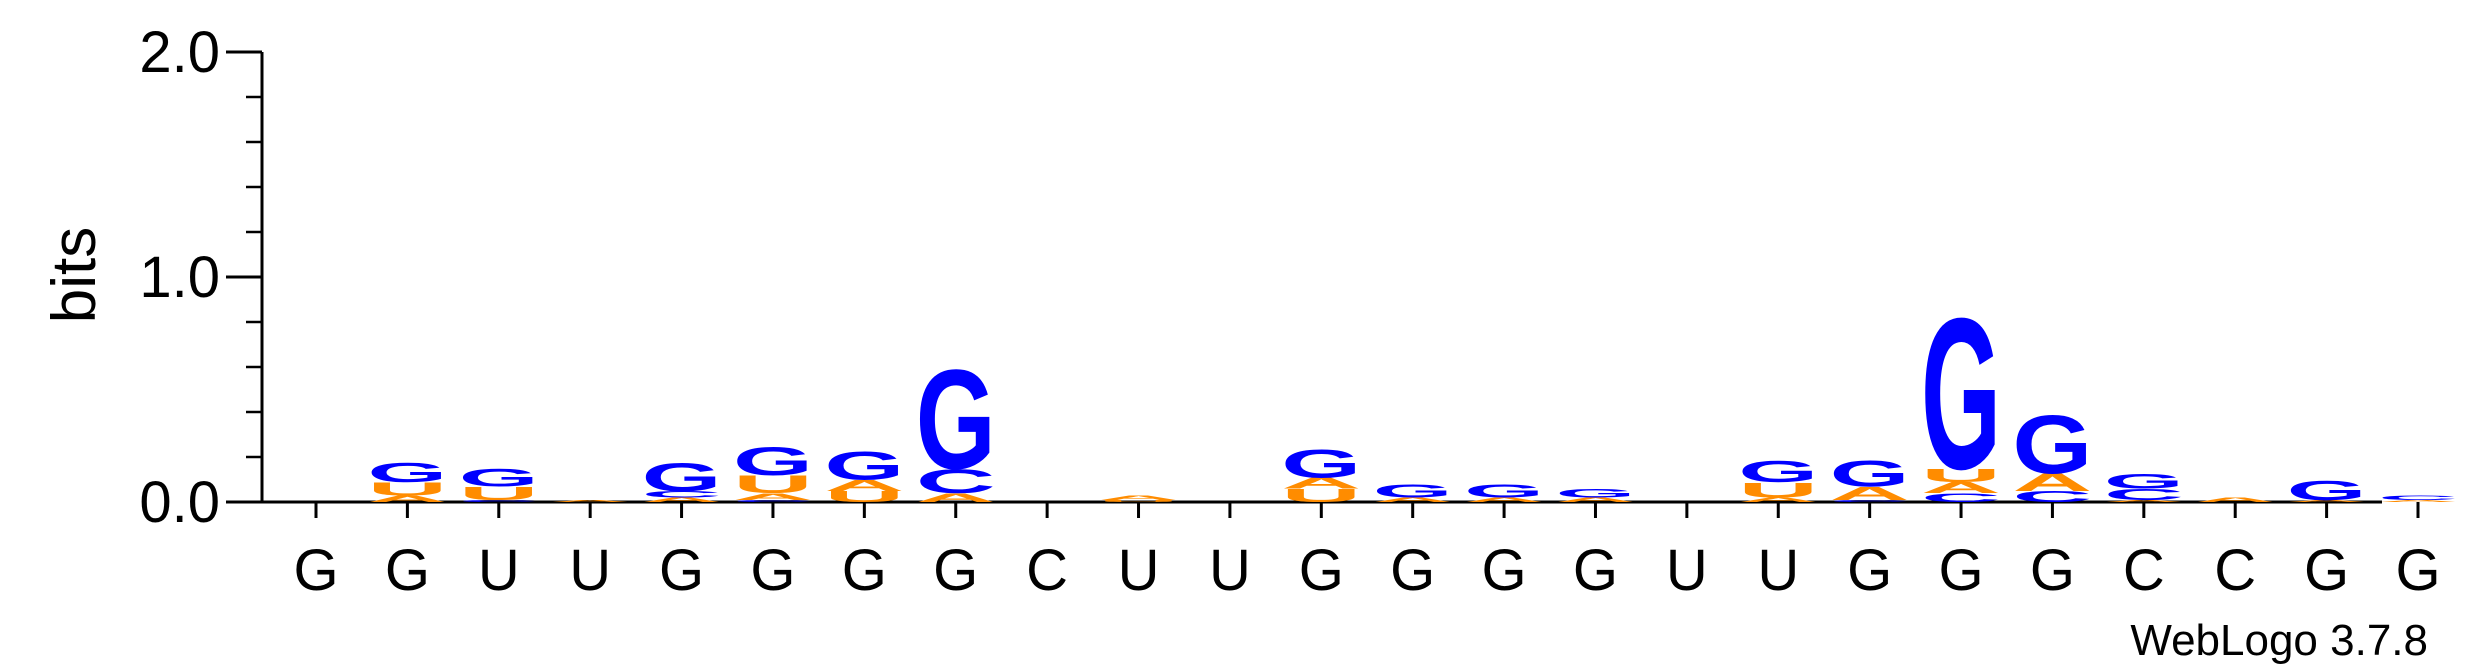 The image size is (2475, 667). What do you see at coordinates (179, 277) in the screenshot?
I see `y-tick-label: 1.0` at bounding box center [179, 277].